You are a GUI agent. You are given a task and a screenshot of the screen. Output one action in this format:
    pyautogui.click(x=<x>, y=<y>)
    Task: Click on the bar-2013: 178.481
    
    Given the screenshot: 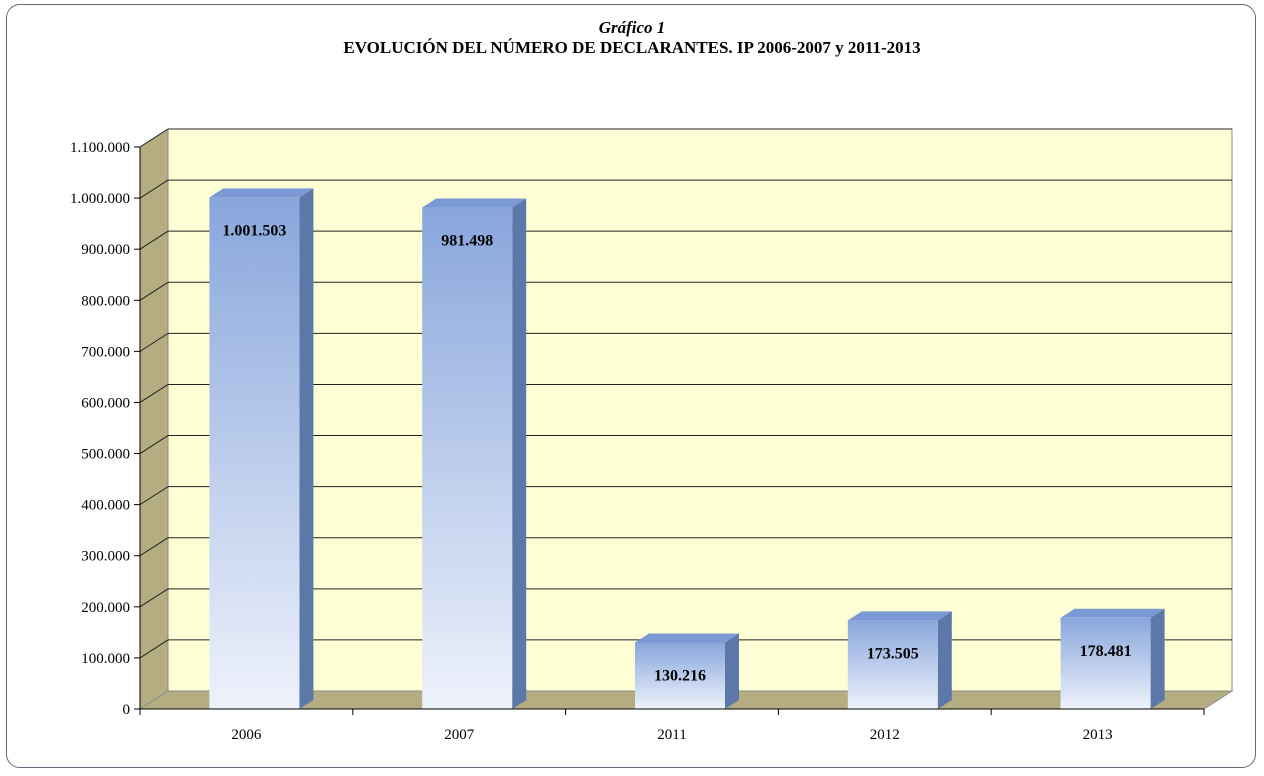 What is the action you would take?
    pyautogui.click(x=1112, y=658)
    